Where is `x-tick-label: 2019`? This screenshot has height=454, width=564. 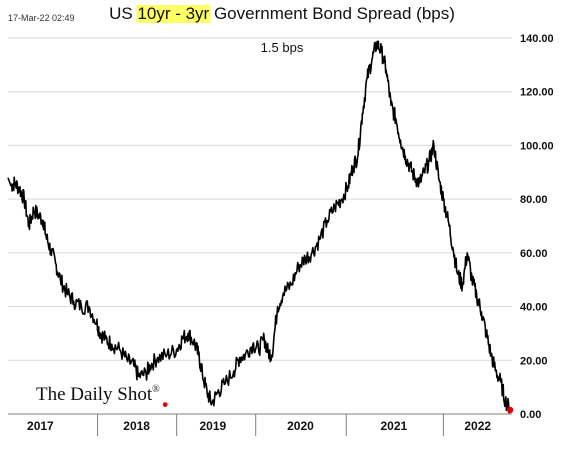 x-tick-label: 2019 is located at coordinates (212, 426).